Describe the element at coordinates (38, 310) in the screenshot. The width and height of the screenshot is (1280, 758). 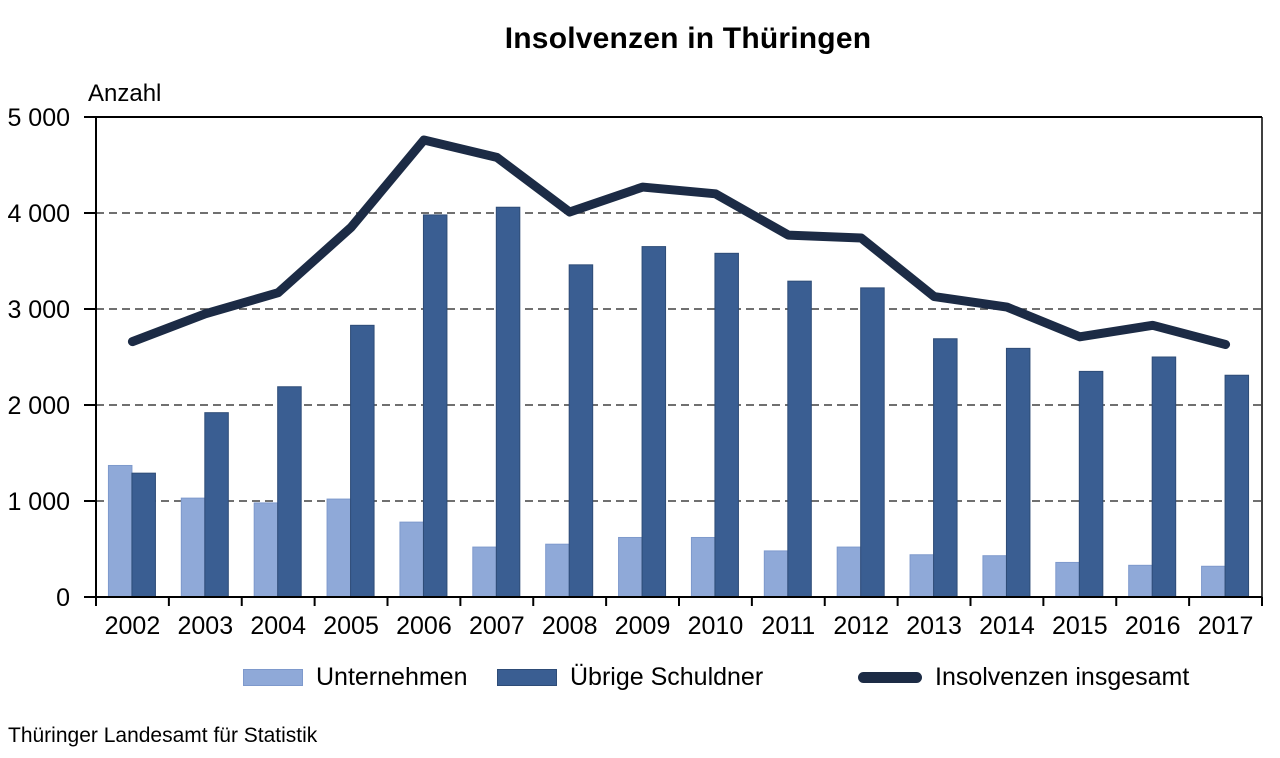
I see `y-tick-label: 3 000` at that location.